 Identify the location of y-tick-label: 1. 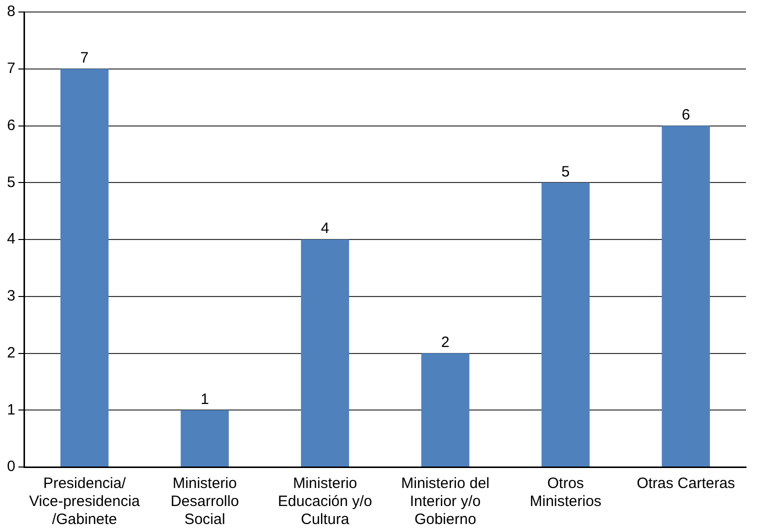
(11, 409).